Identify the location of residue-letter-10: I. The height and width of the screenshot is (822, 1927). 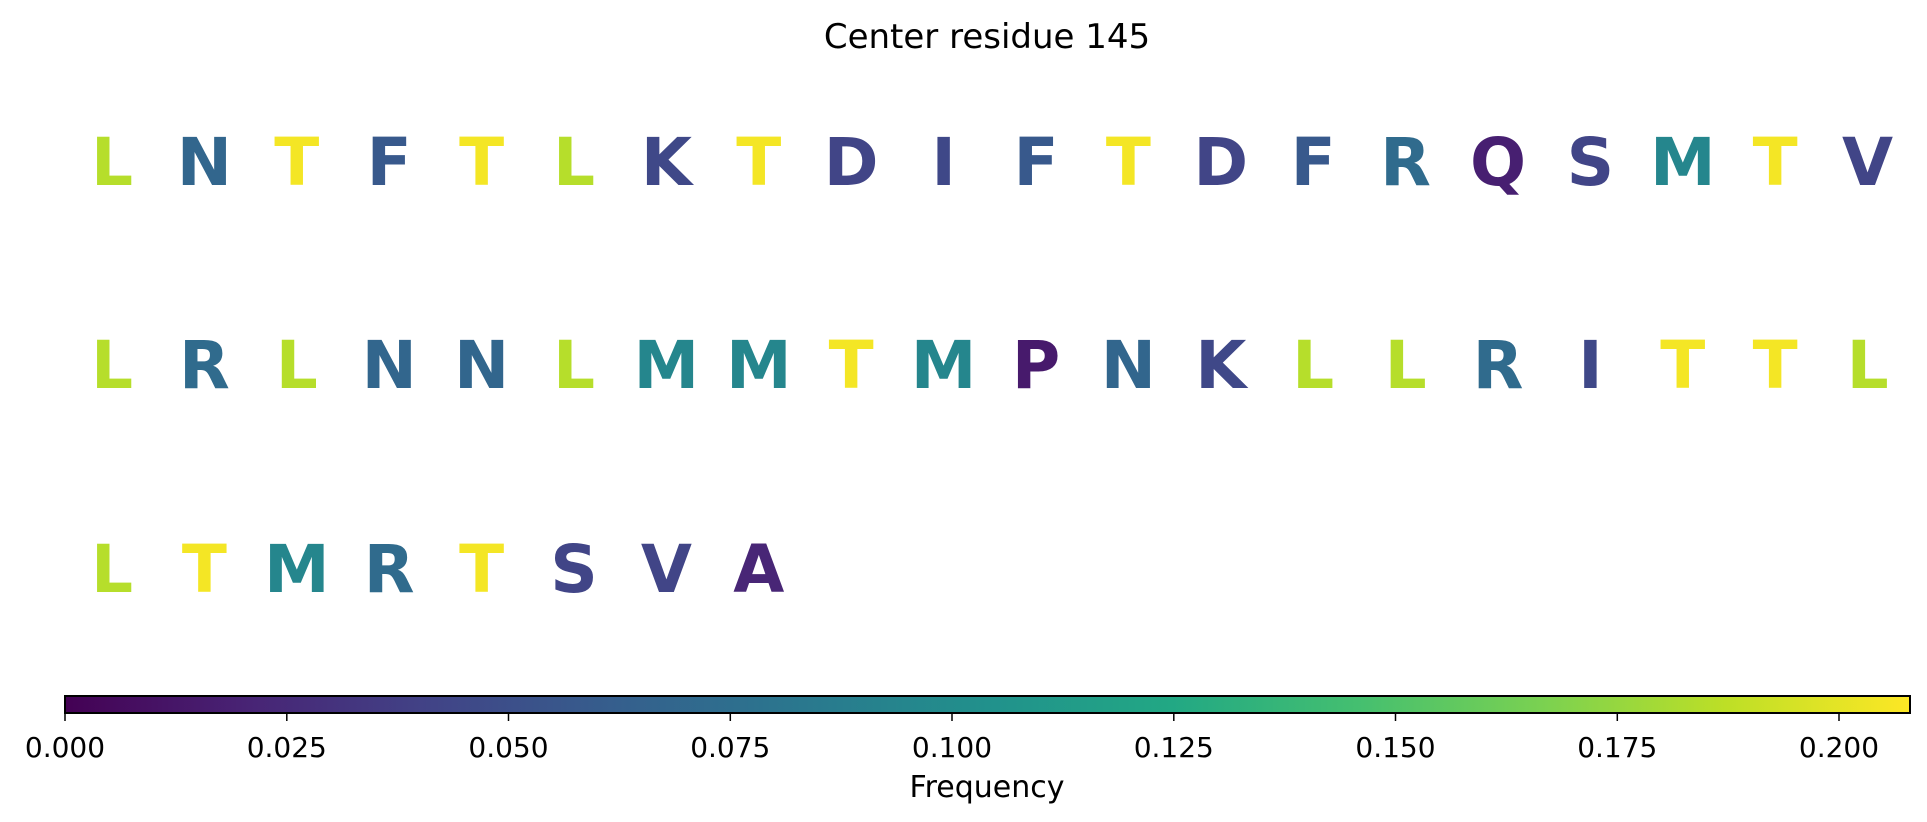
(943, 162).